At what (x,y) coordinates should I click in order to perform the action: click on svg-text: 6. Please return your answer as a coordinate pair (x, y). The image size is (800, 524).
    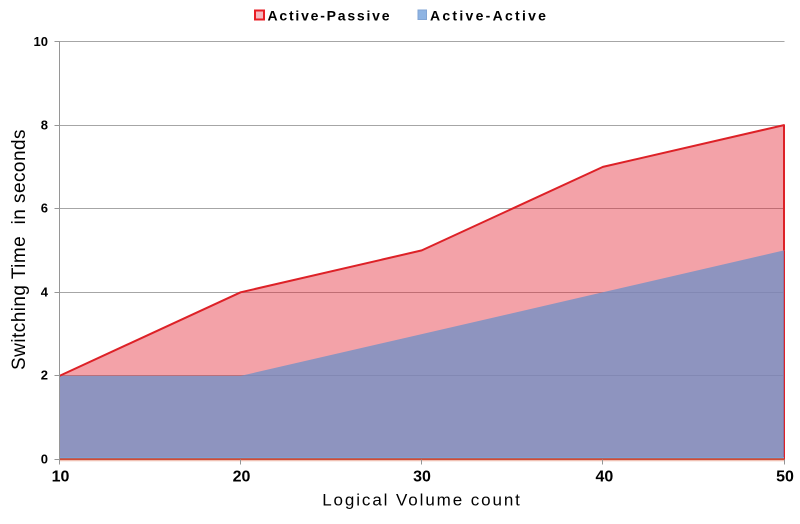
    Looking at the image, I should click on (44, 208).